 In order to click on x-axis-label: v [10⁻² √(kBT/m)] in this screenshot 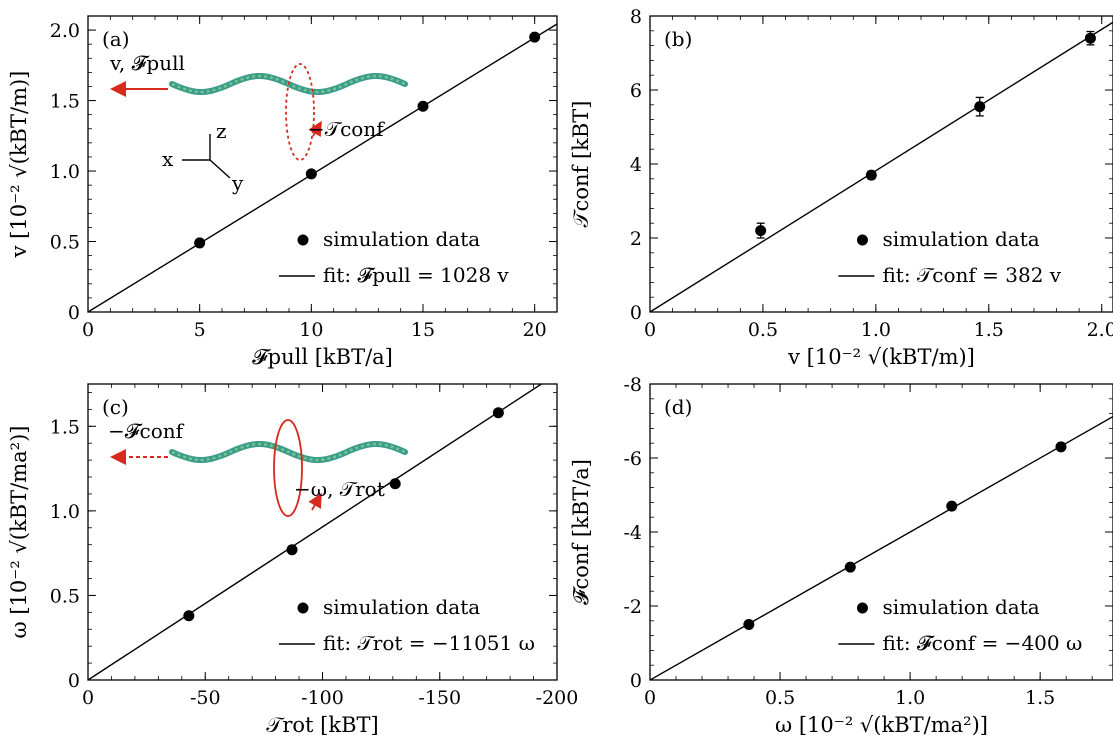, I will do `click(881, 357)`.